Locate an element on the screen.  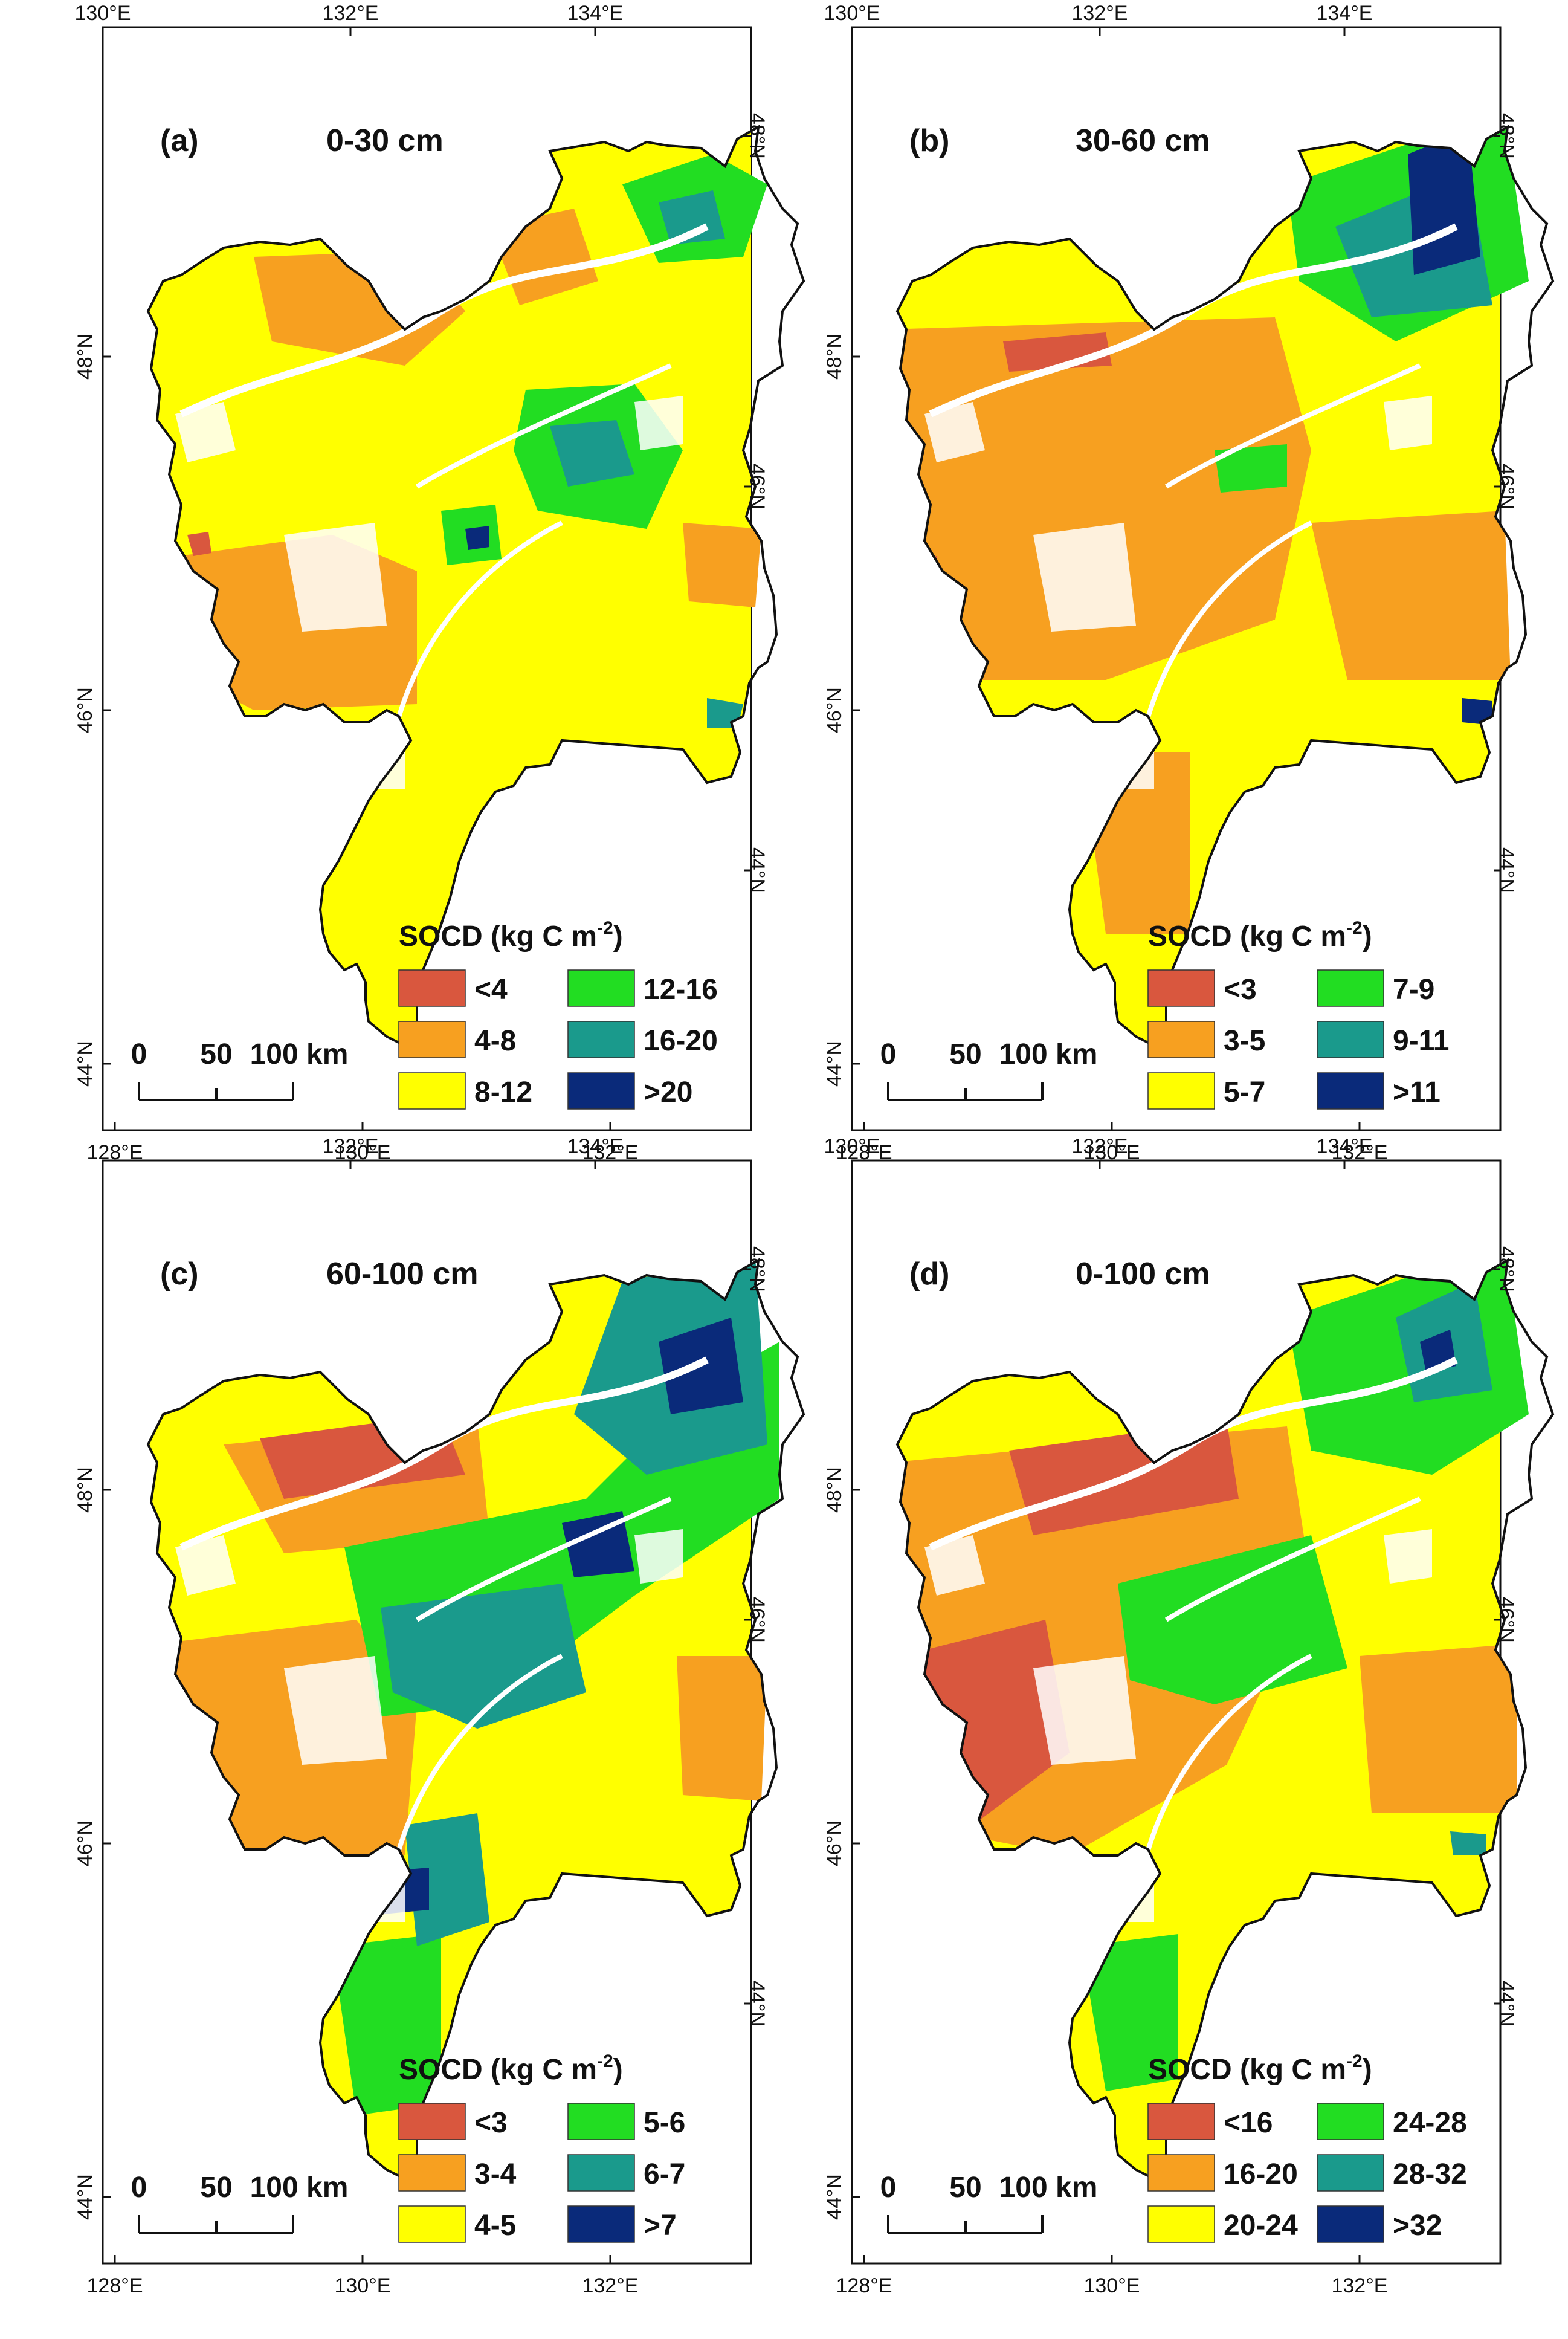
legend-label: >7 is located at coordinates (660, 2226).